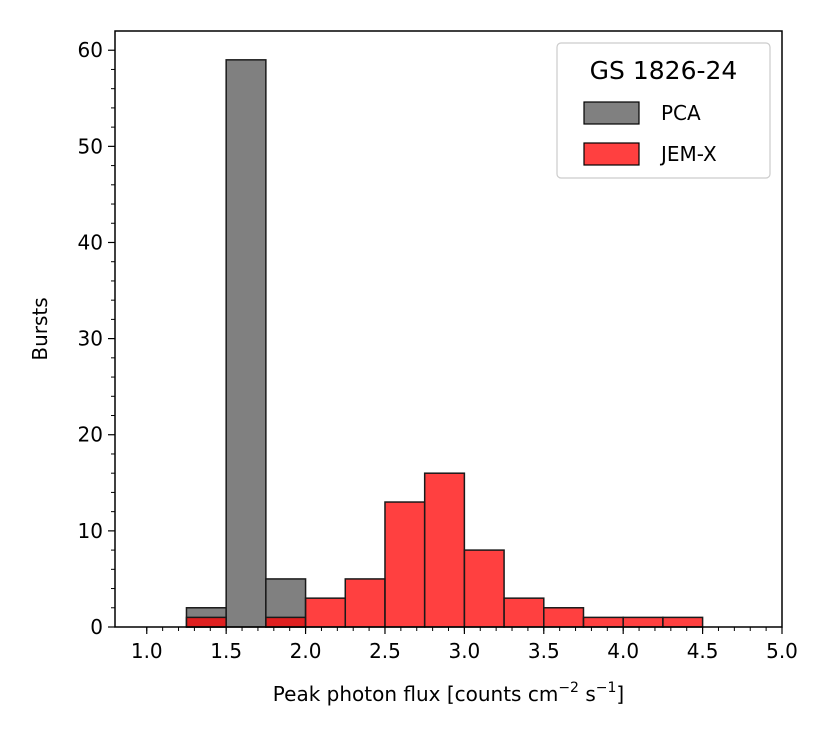  What do you see at coordinates (448, 693) in the screenshot?
I see `x-axis-label: Peak photon flux [counts cm−2 s−1]` at bounding box center [448, 693].